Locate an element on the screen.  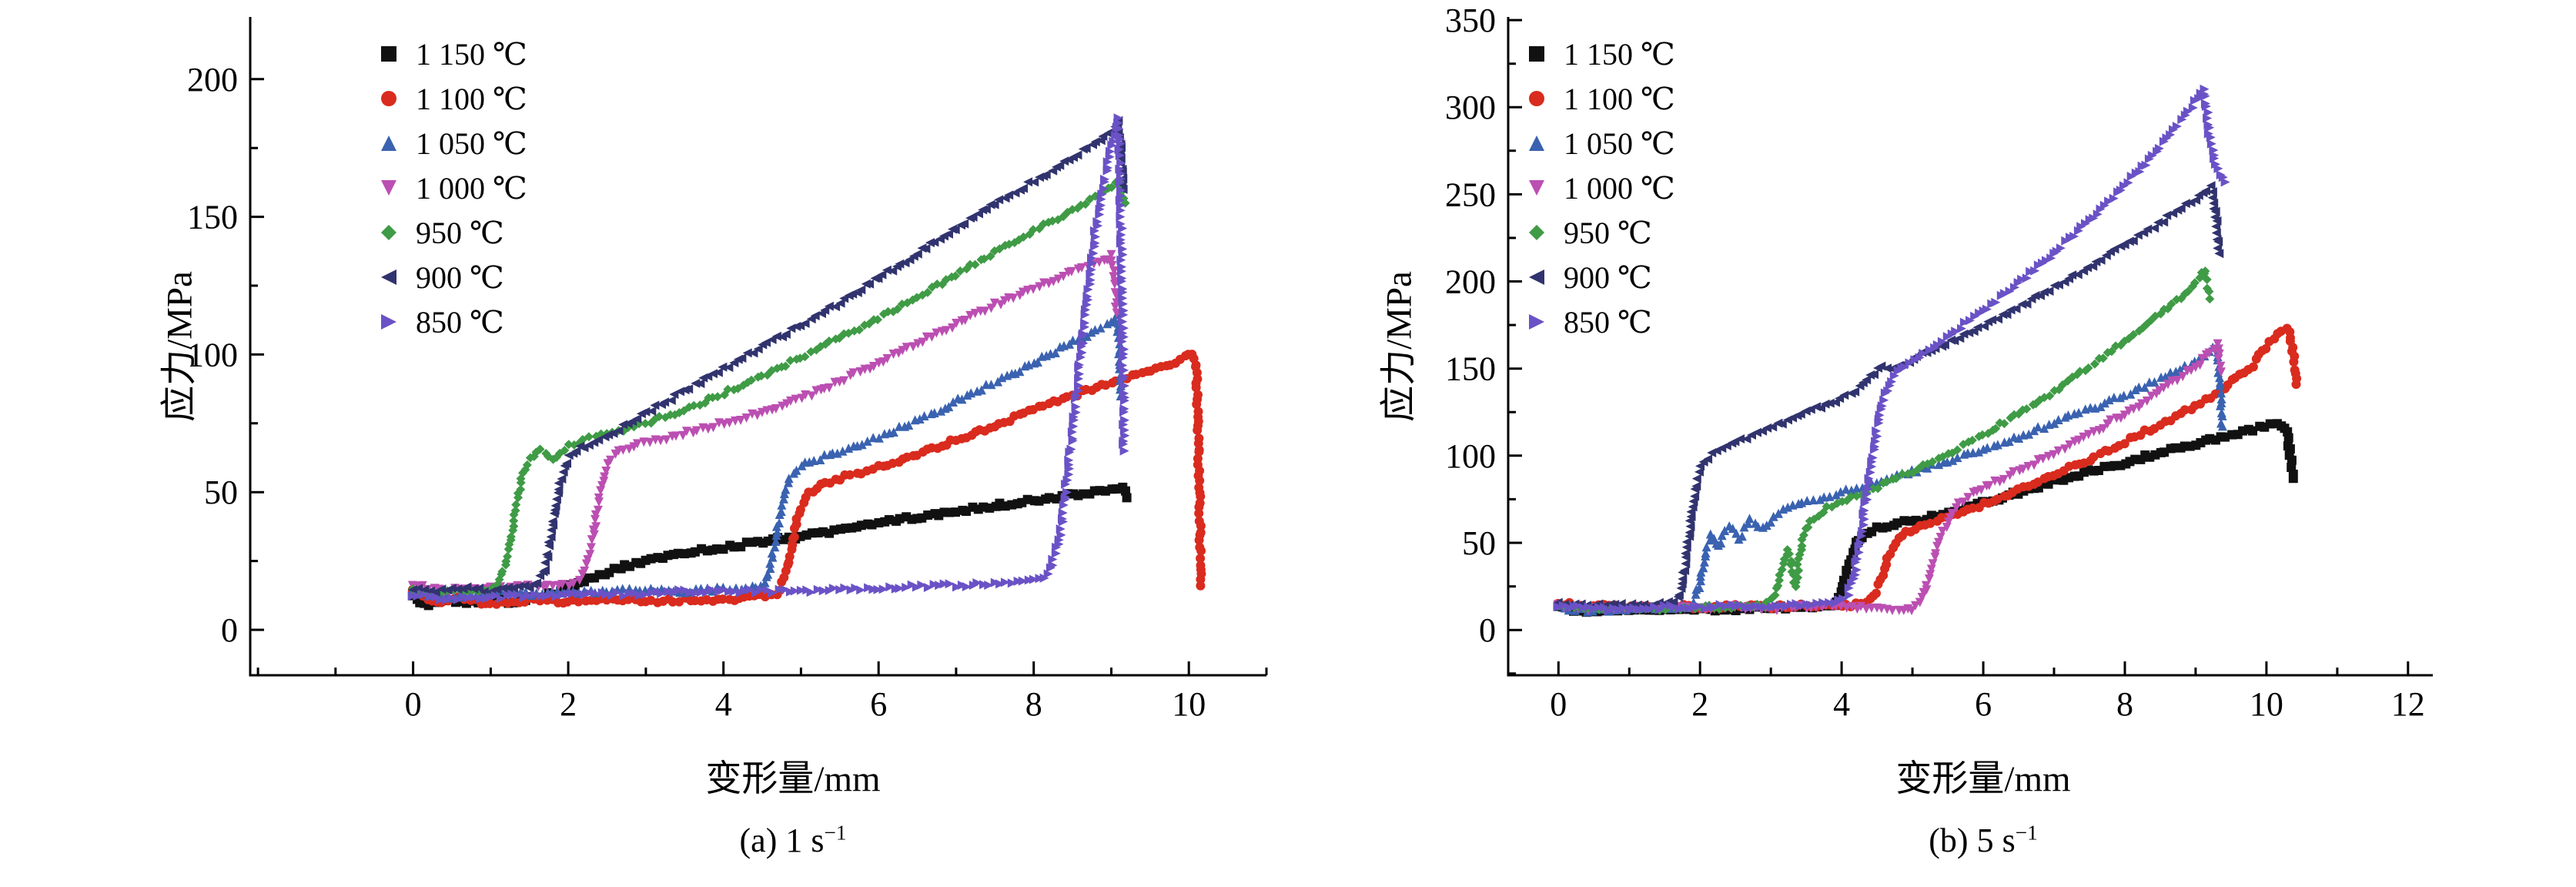
series-0-1-markers is located at coordinates (807, 479).